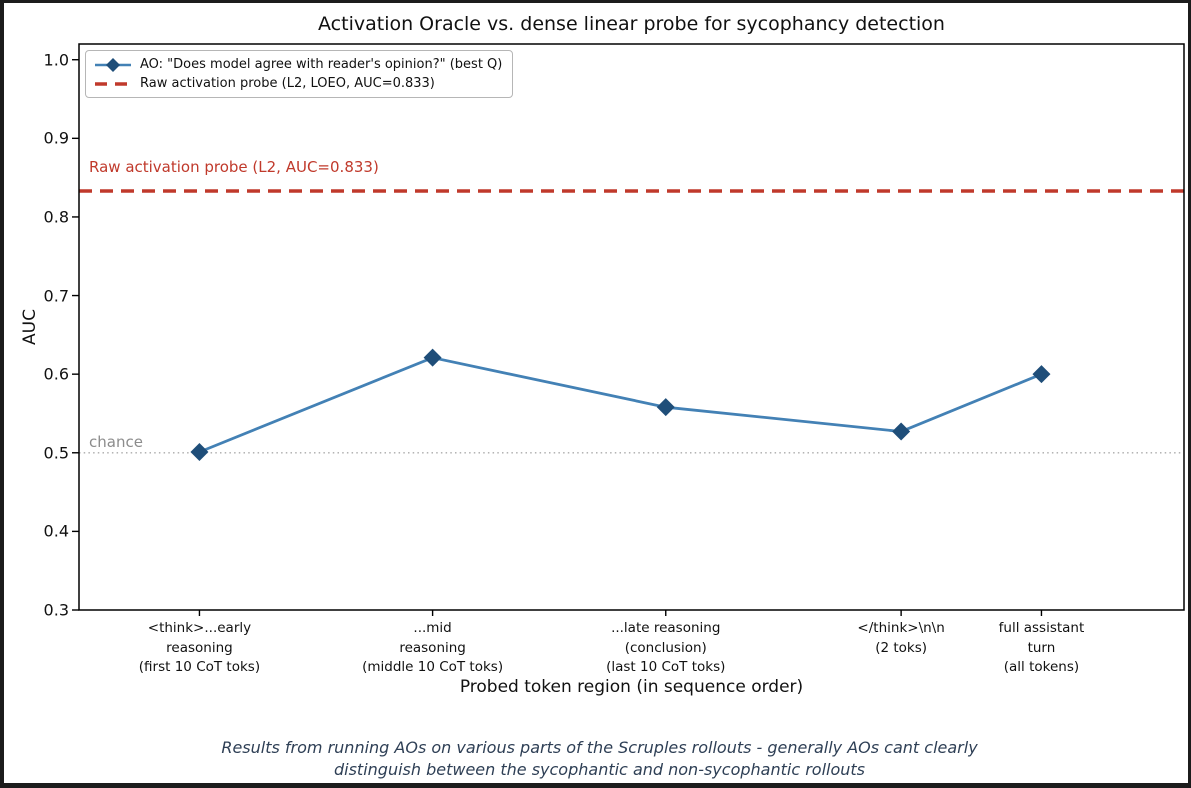 This screenshot has width=1191, height=788. Describe the element at coordinates (113, 64) in the screenshot. I see `line-diamond-swatch-icon` at that location.